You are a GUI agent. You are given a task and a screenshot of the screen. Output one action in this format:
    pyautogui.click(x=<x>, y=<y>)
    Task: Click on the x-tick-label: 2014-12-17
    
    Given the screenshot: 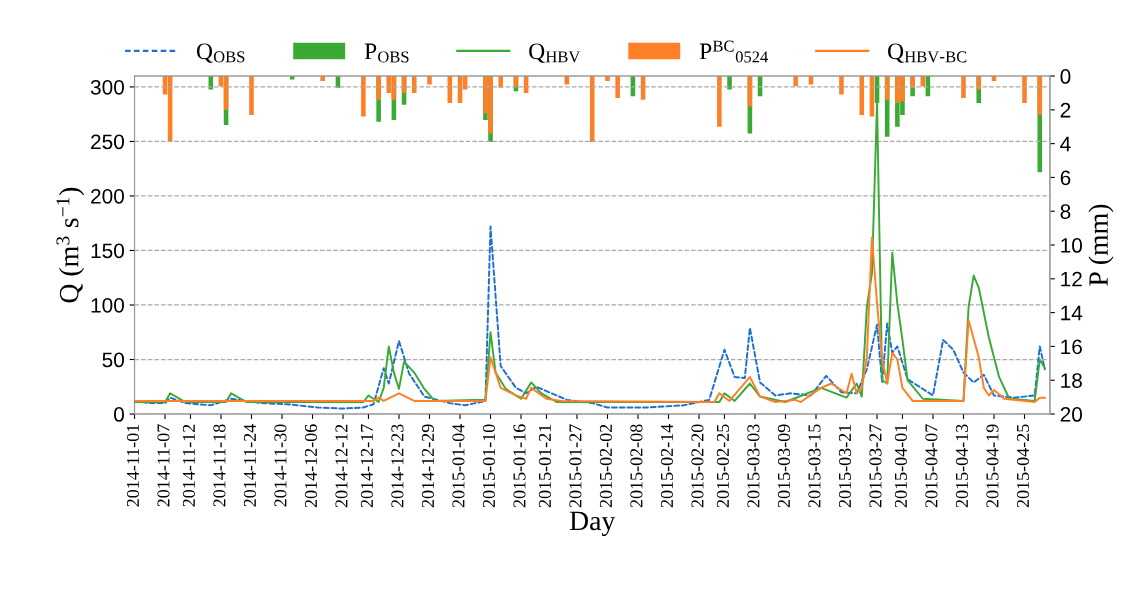 What is the action you would take?
    pyautogui.click(x=366, y=466)
    